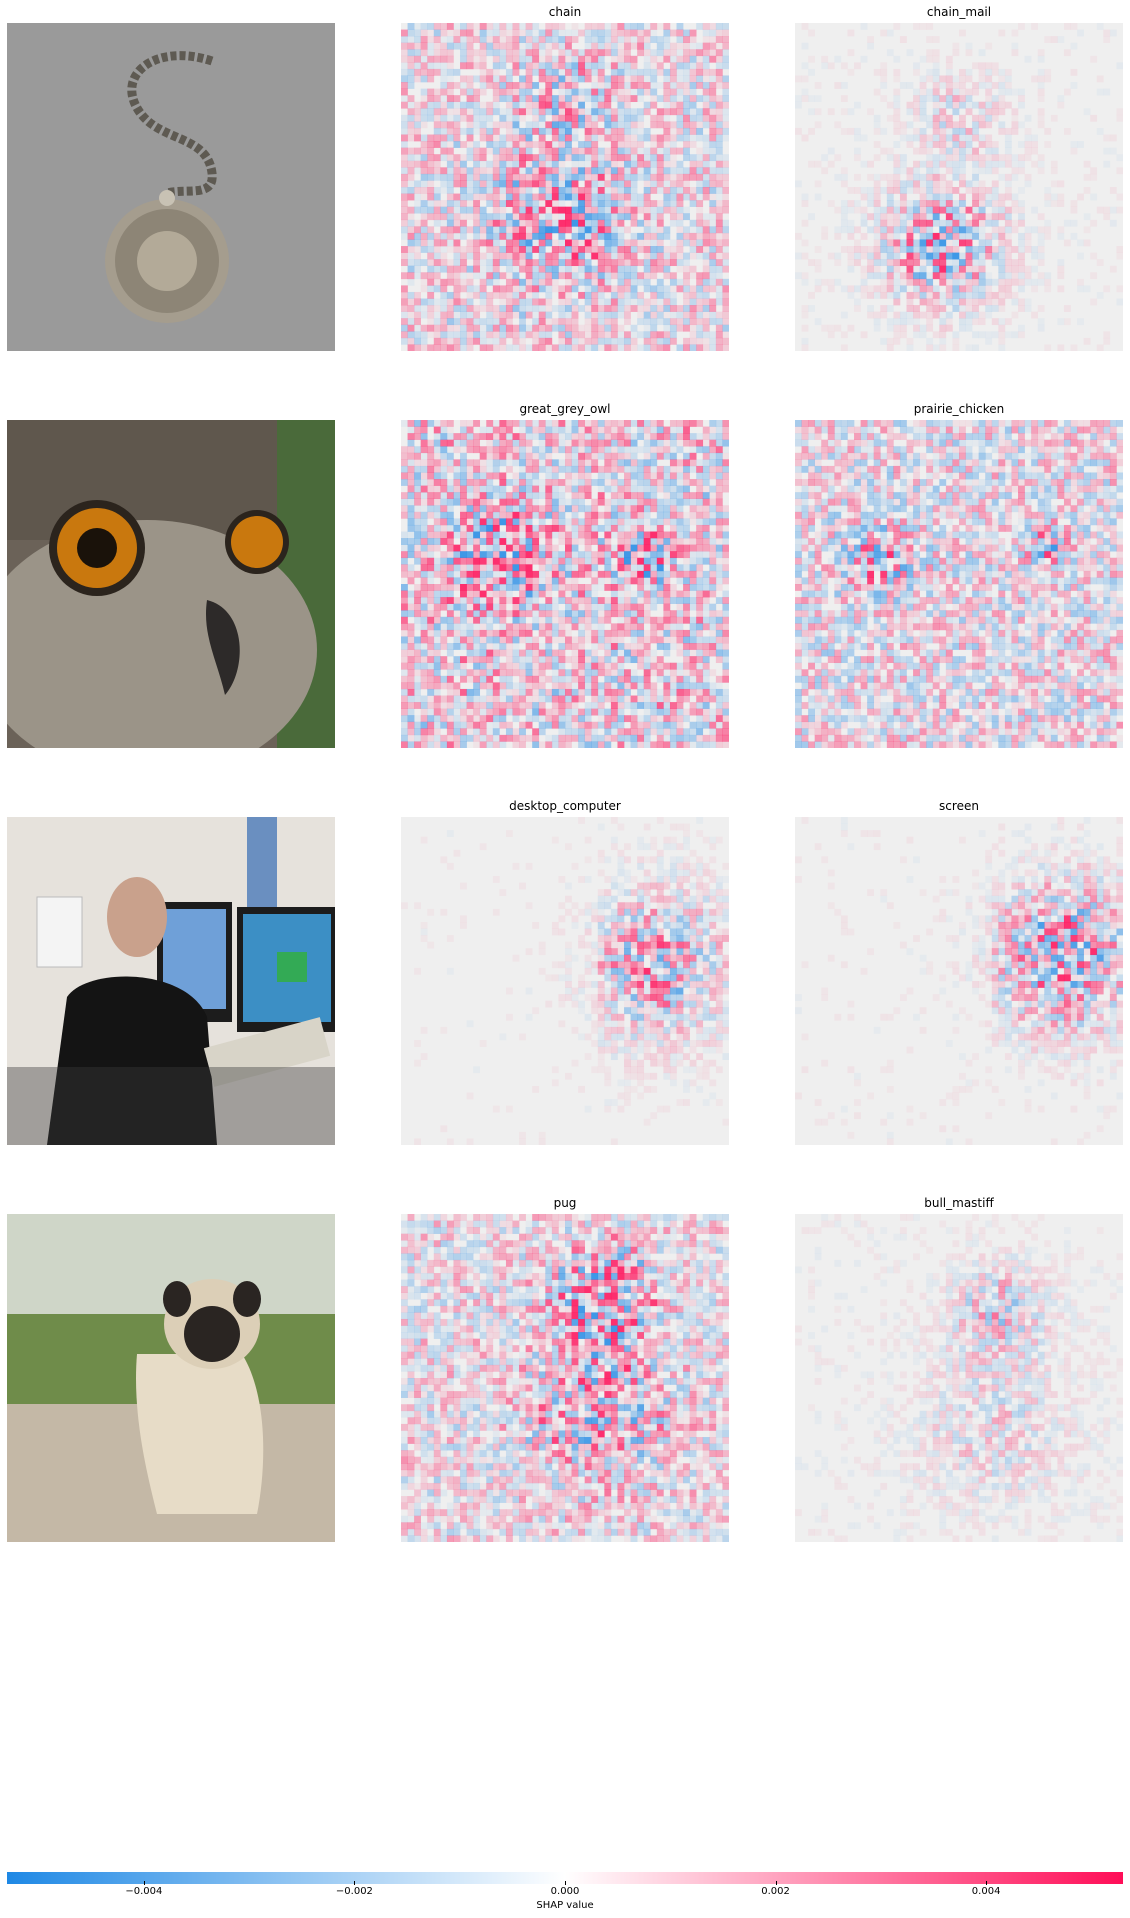 The image size is (1130, 1918). What do you see at coordinates (959, 12) in the screenshot?
I see `panel-title: chain_mail` at bounding box center [959, 12].